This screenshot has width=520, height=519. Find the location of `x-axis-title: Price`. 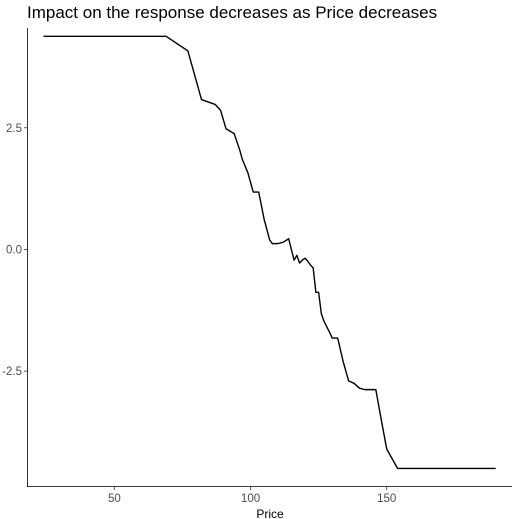

x-axis-title: Price is located at coordinates (270, 513).